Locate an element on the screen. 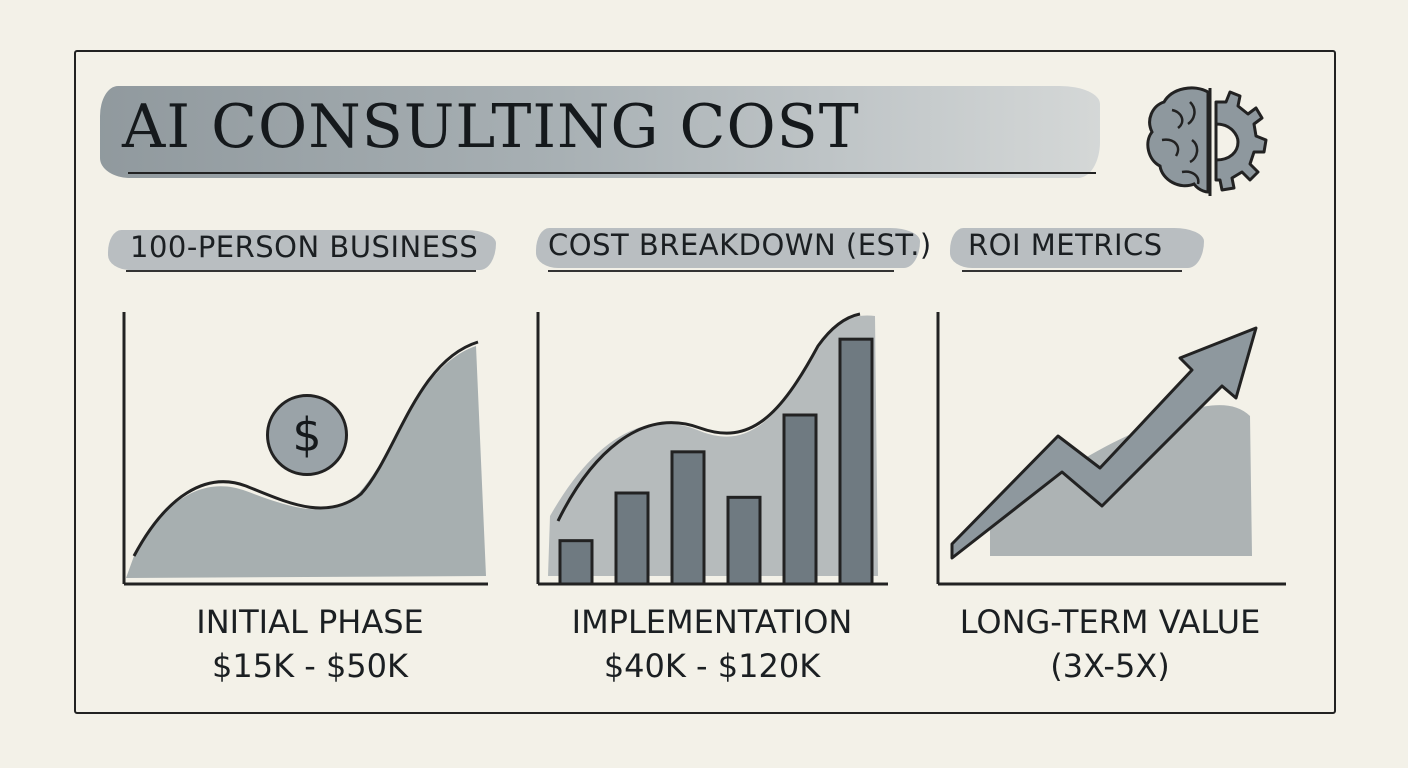 The image size is (1408, 768). implementation-chart is located at coordinates (712, 449).